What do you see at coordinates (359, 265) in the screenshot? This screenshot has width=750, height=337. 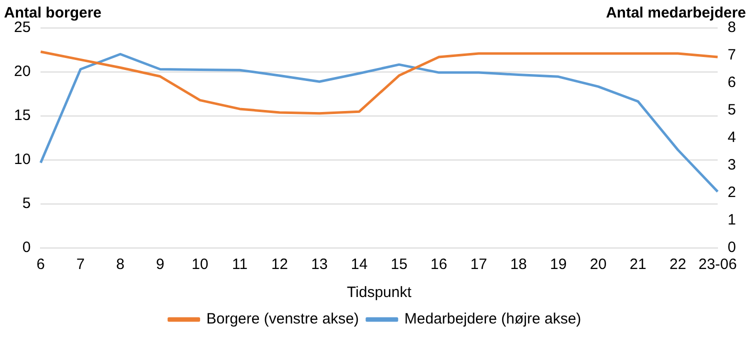 I see `x-tick-label: 14` at bounding box center [359, 265].